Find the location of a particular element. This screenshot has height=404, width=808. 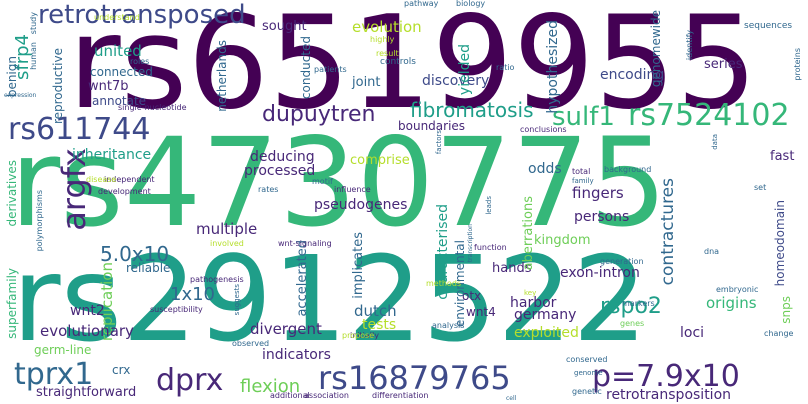

cloud-word: expression is located at coordinates (20, 95).